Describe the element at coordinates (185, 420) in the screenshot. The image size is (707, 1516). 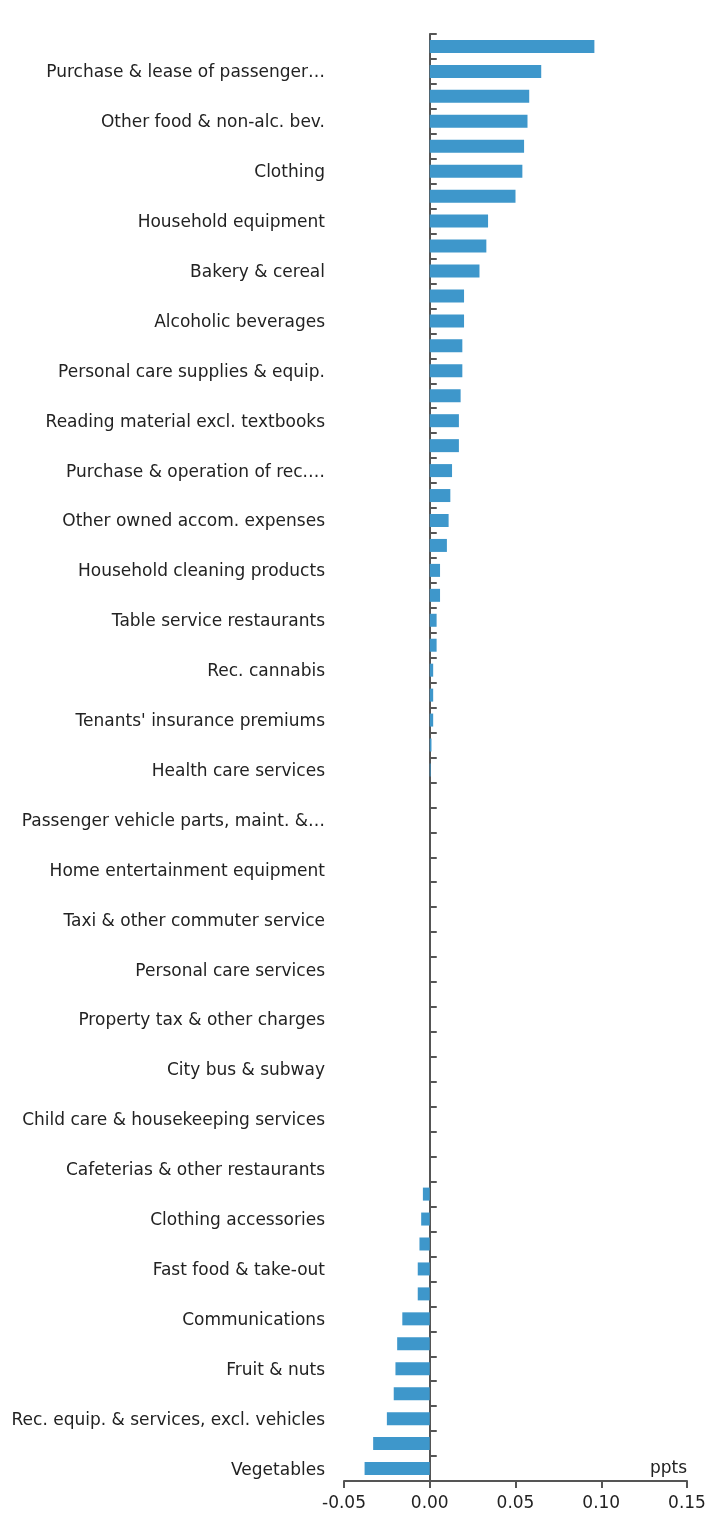
I see `y-tick-label: Reading material excl. textbooks` at that location.